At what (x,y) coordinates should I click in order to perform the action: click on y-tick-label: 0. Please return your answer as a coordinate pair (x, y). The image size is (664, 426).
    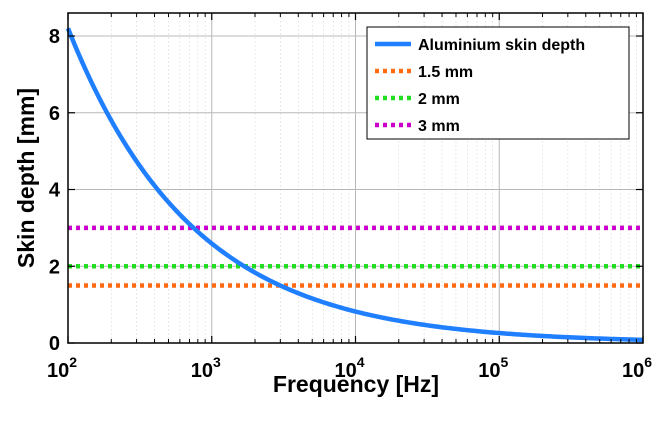
    Looking at the image, I should click on (54, 344).